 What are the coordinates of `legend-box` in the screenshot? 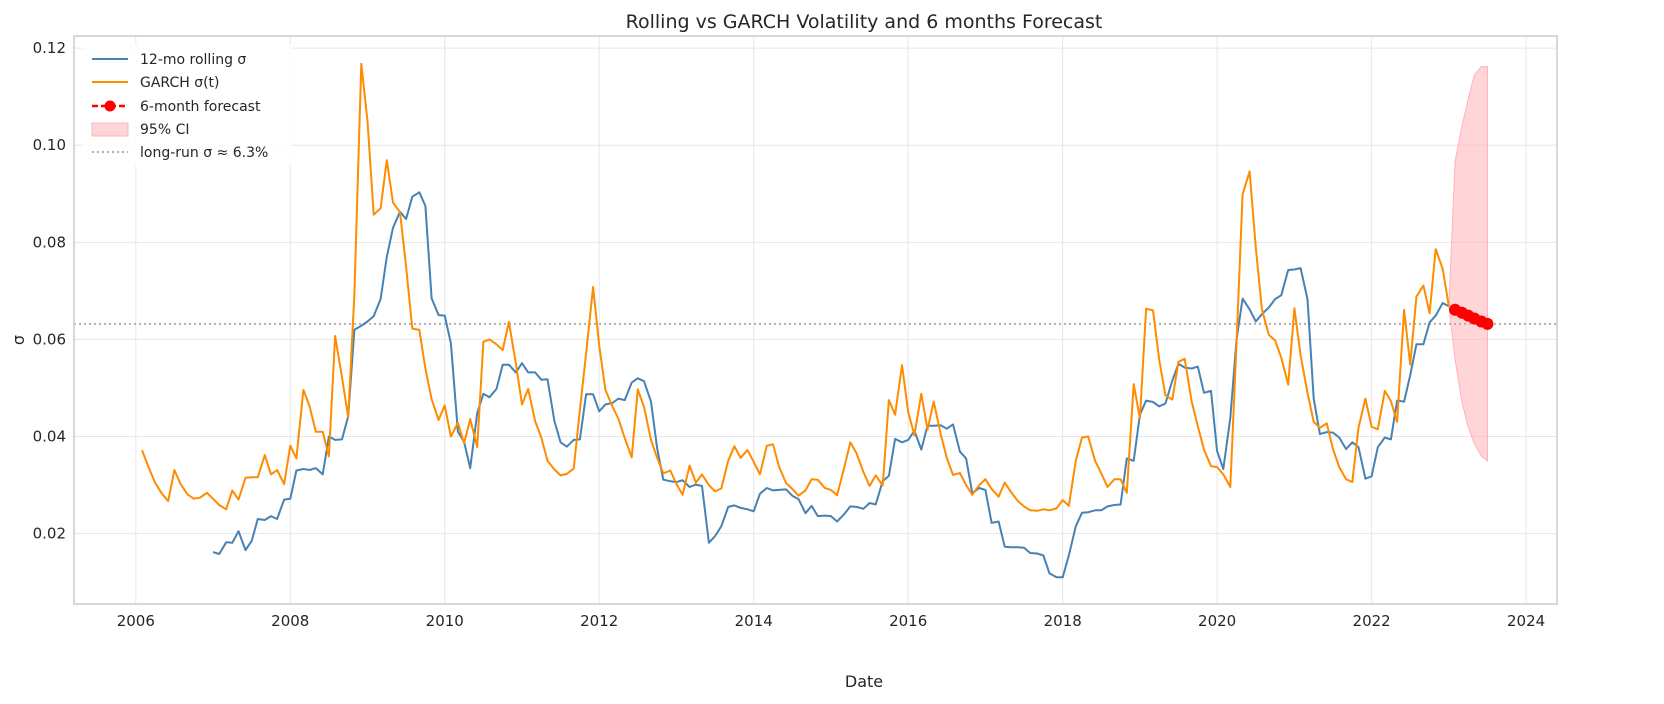 It's located at (187, 105).